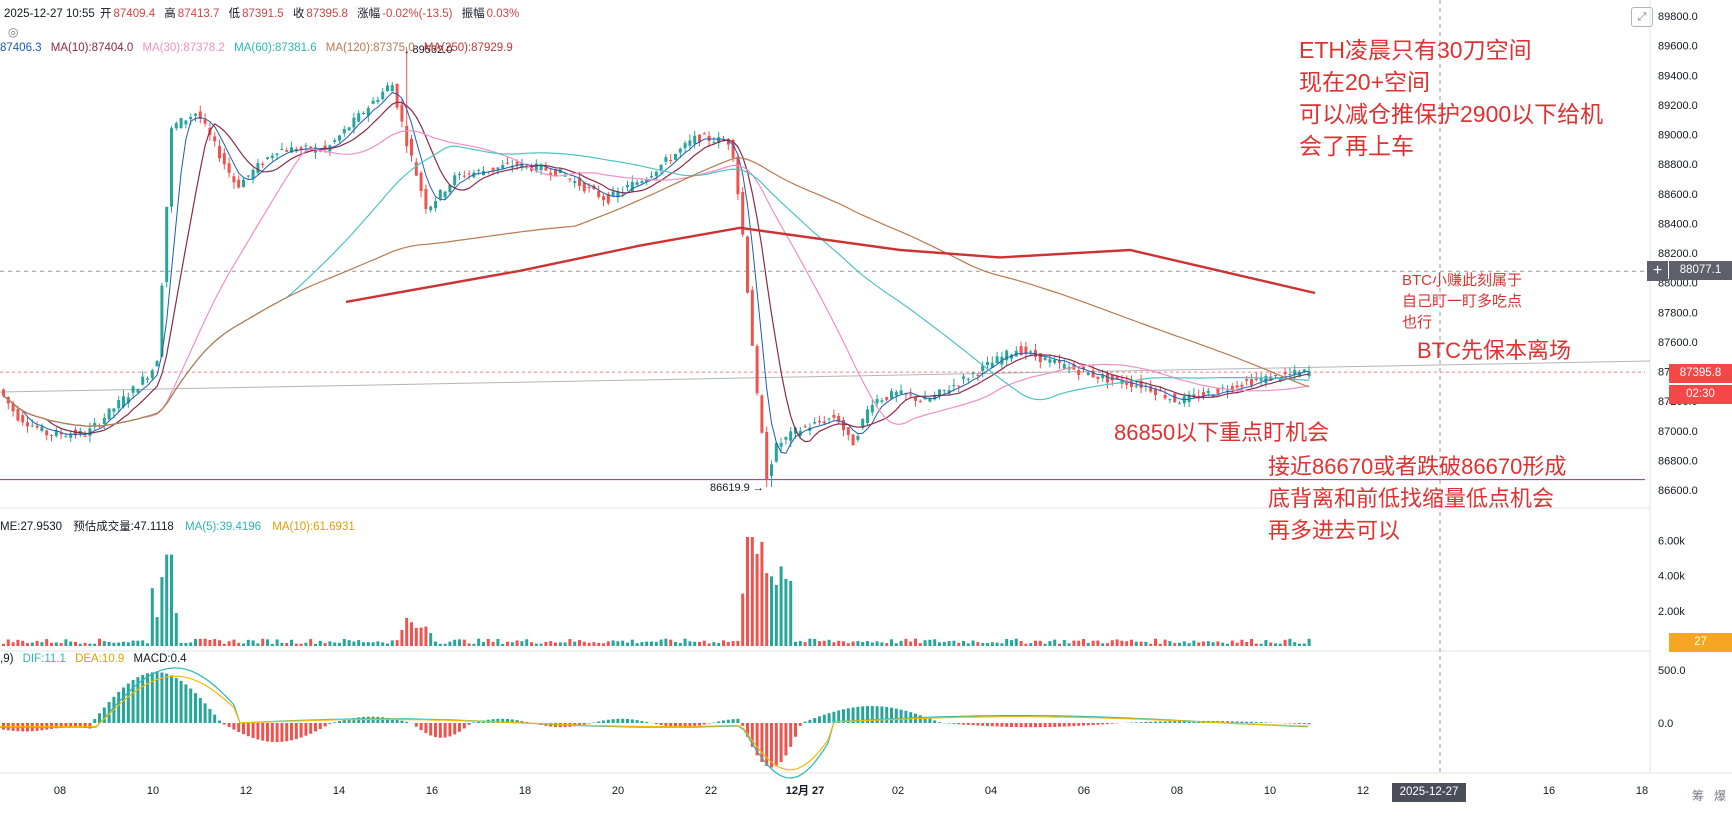  Describe the element at coordinates (370, 48) in the screenshot. I see `ma120-legend: MA(120):87375.0` at that location.